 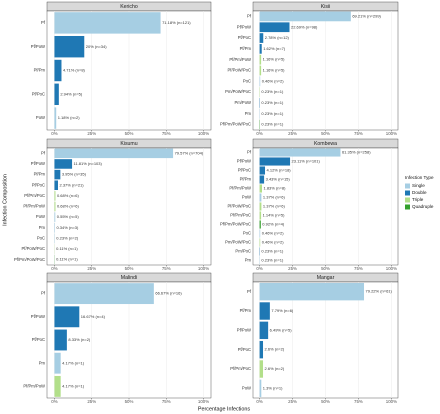 I want to click on y-tick-label: Pf/Pm, so click(x=246, y=48).